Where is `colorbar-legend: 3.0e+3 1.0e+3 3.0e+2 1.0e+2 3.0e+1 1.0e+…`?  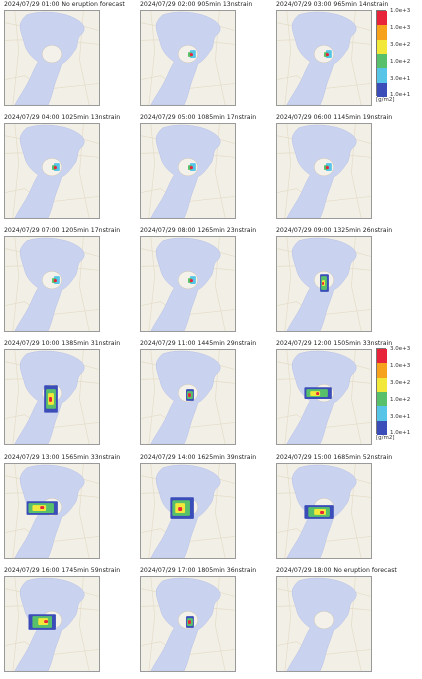
colorbar-legend: 3.0e+3 1.0e+3 3.0e+2 1.0e+2 3.0e+1 1.0e+… is located at coordinates (397, 395).